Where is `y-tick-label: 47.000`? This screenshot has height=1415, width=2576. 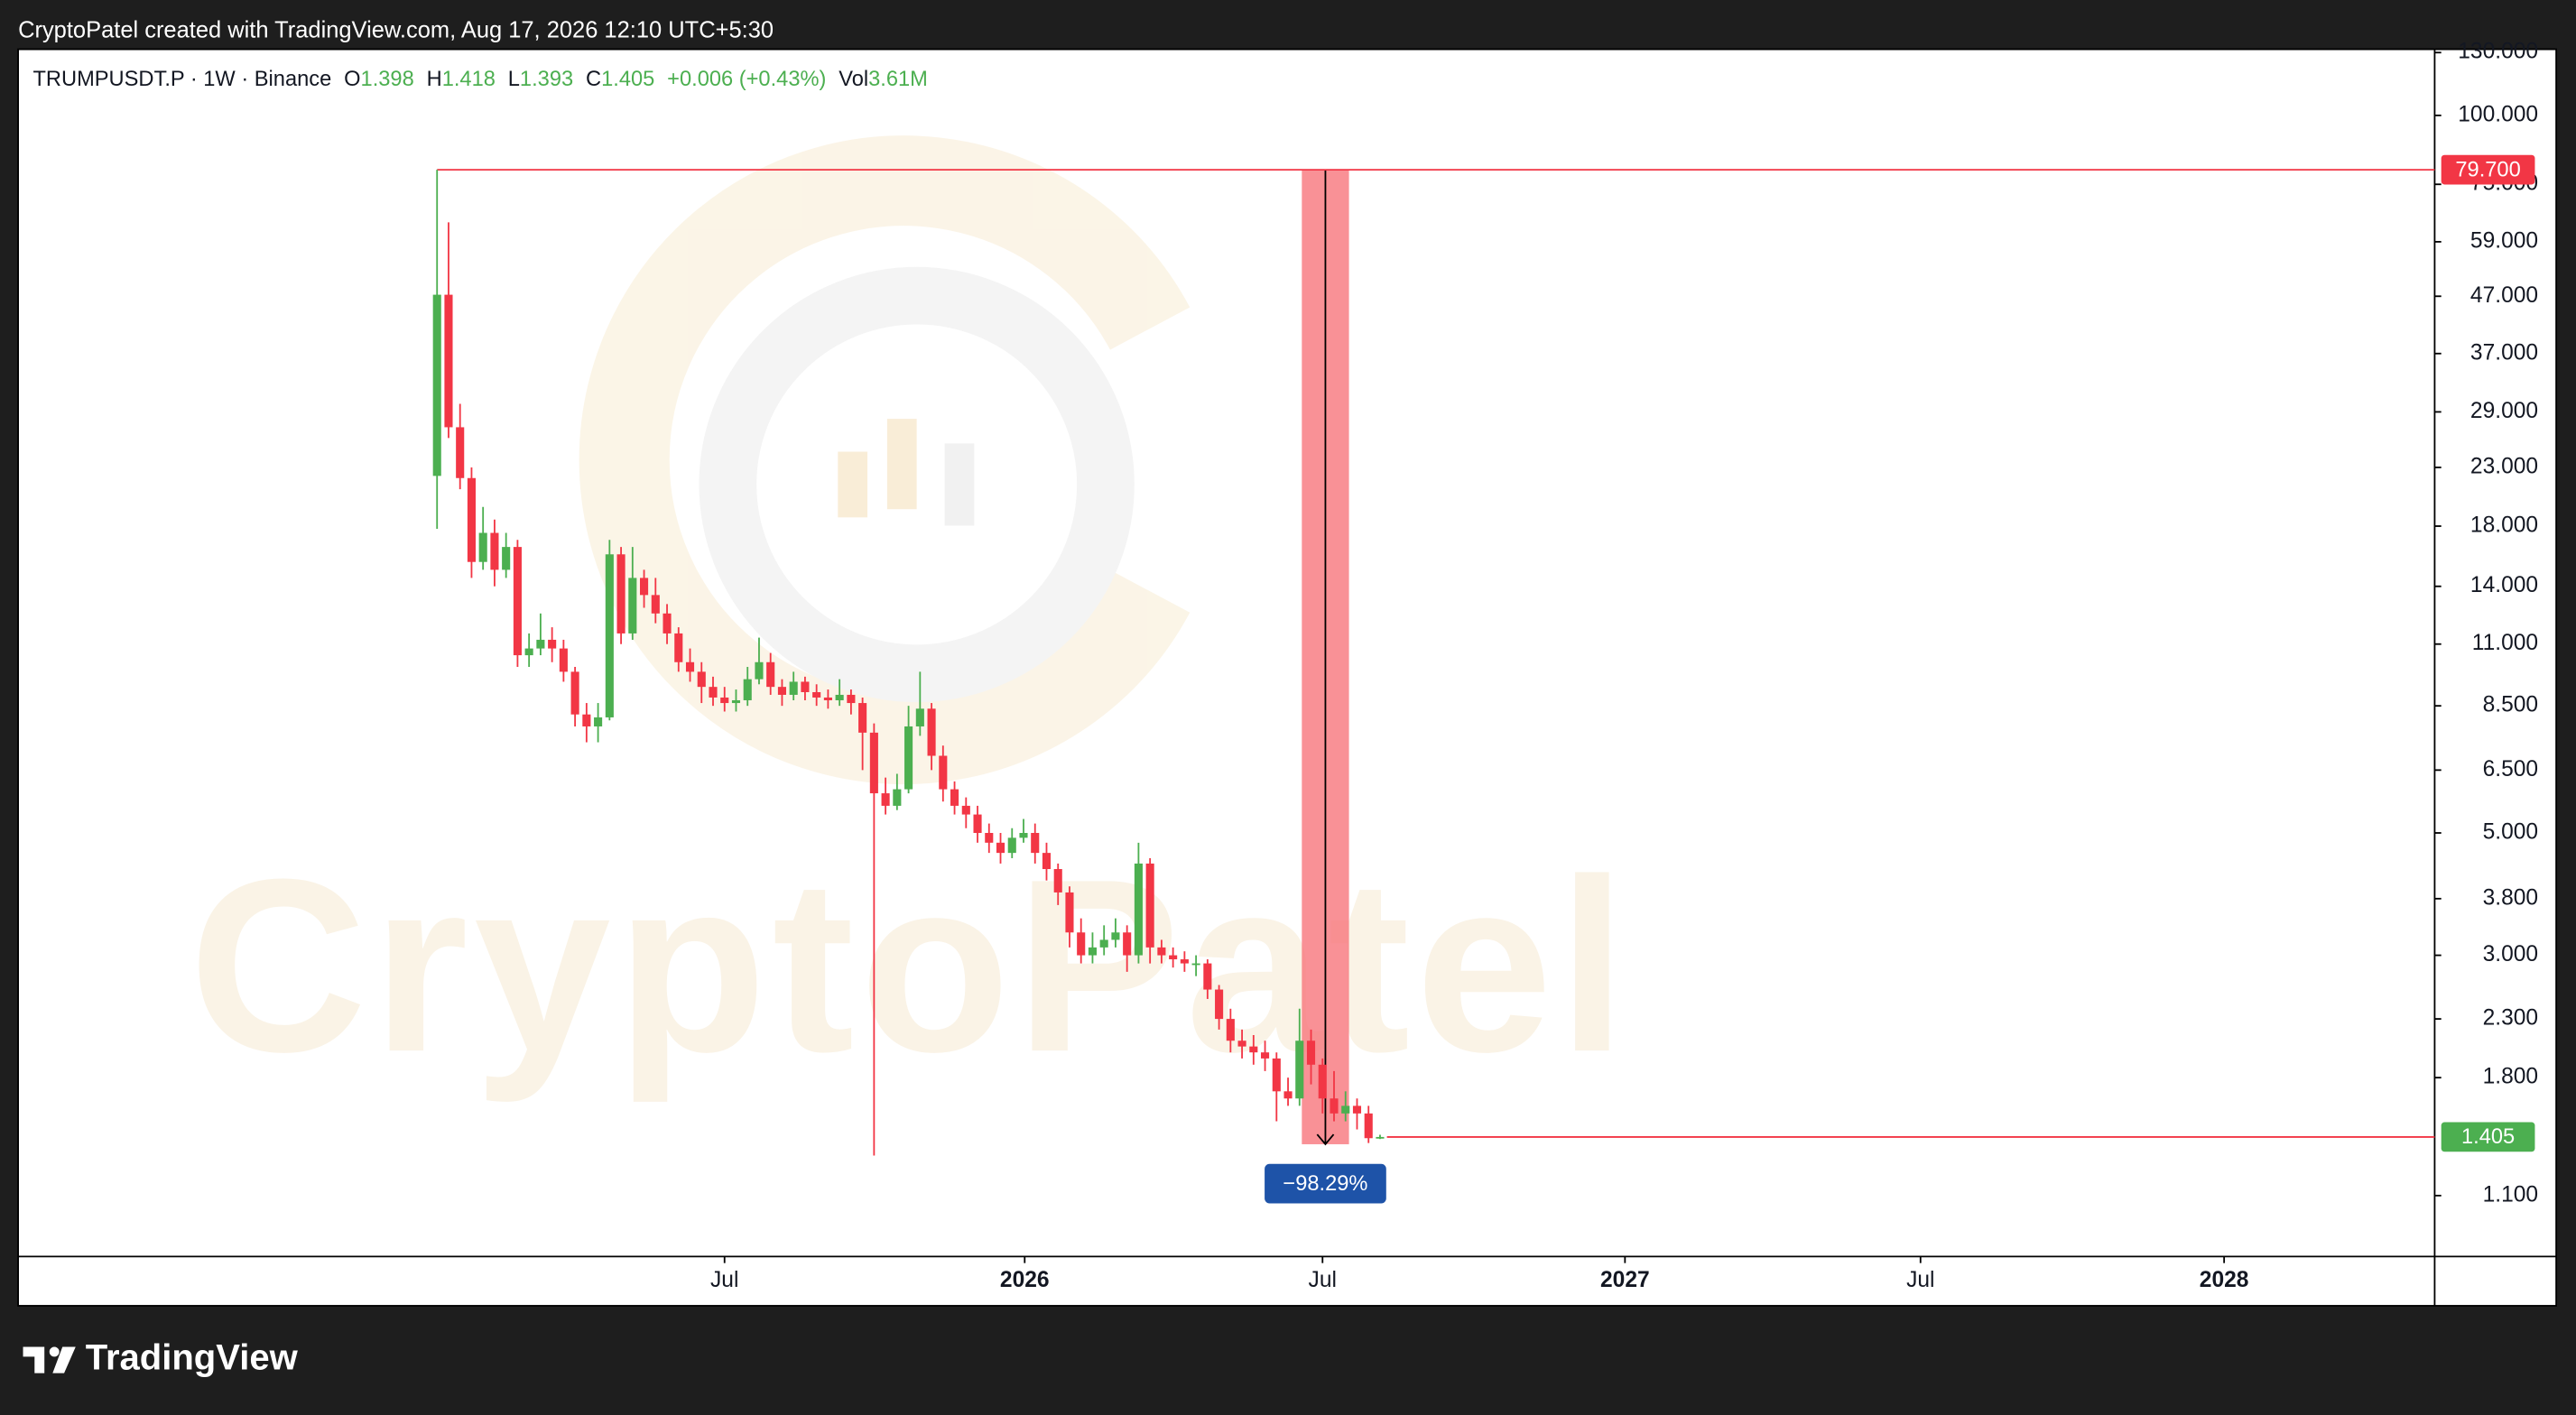
y-tick-label: 47.000 is located at coordinates (2504, 295).